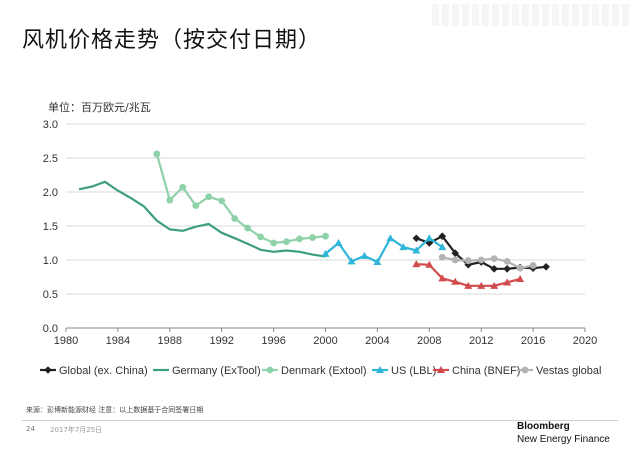  What do you see at coordinates (216, 371) in the screenshot?
I see `legend-label-germany-extool: Germany (ExTool)` at bounding box center [216, 371].